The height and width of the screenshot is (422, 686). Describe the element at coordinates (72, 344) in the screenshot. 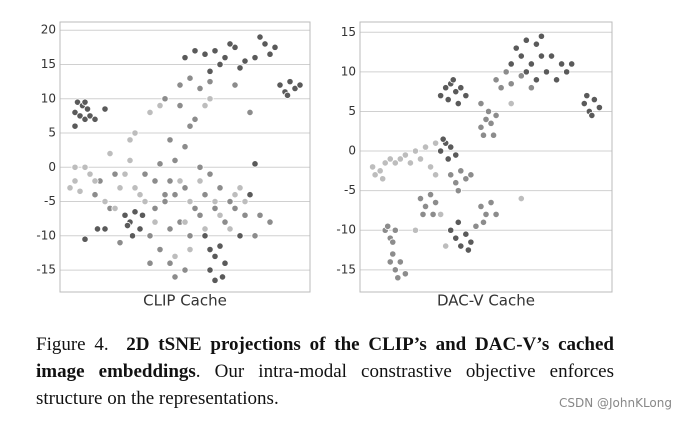

I see `caption-label: Figure 4.` at that location.